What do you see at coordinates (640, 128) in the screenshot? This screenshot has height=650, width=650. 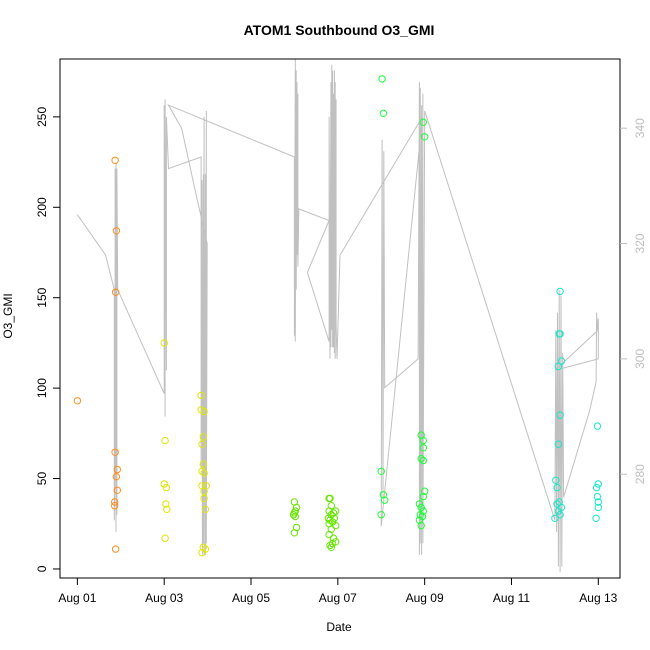 I see `y2-tick-label: 340` at bounding box center [640, 128].